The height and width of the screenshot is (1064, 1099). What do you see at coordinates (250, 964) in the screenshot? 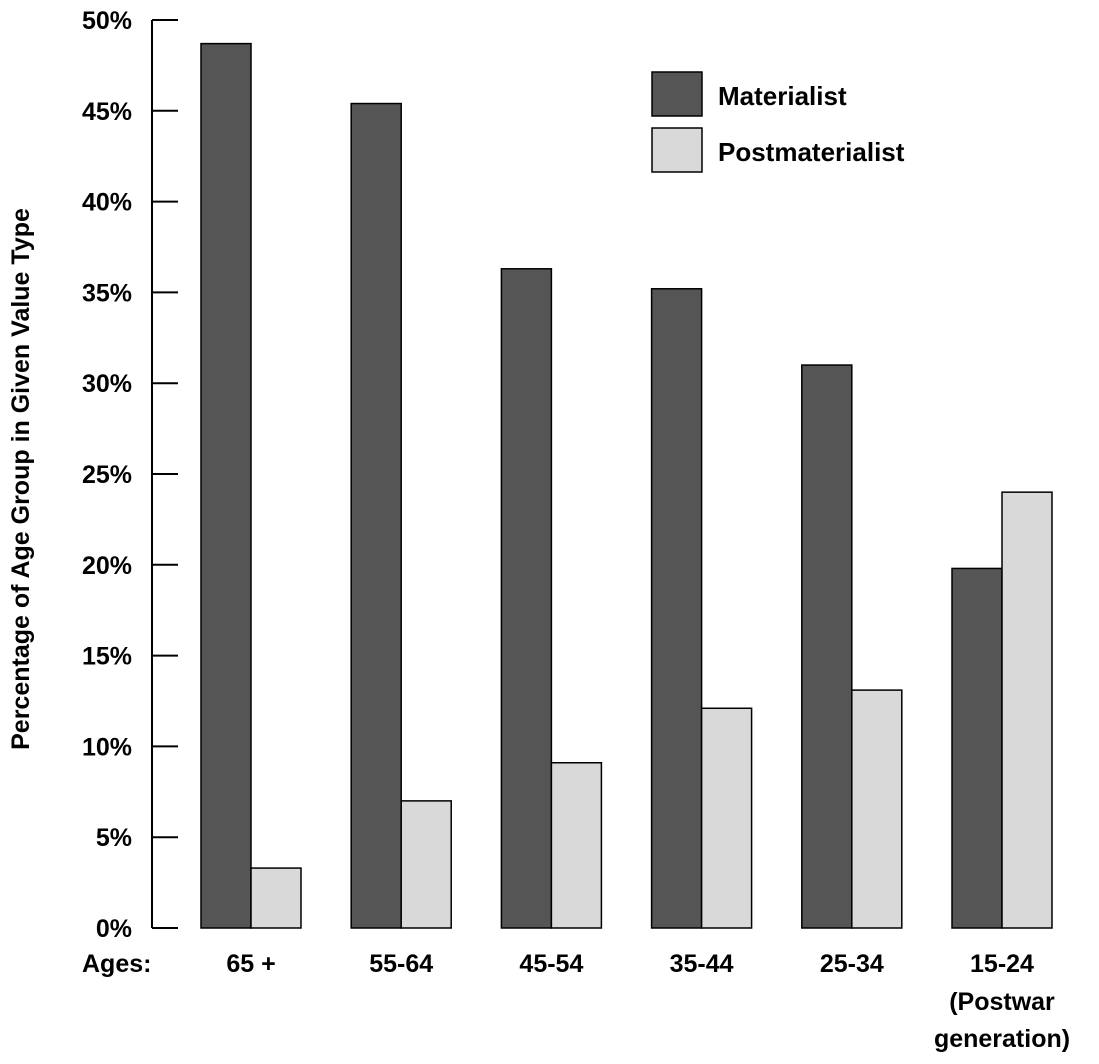
I see `x-tick-label: 65 +` at bounding box center [250, 964].